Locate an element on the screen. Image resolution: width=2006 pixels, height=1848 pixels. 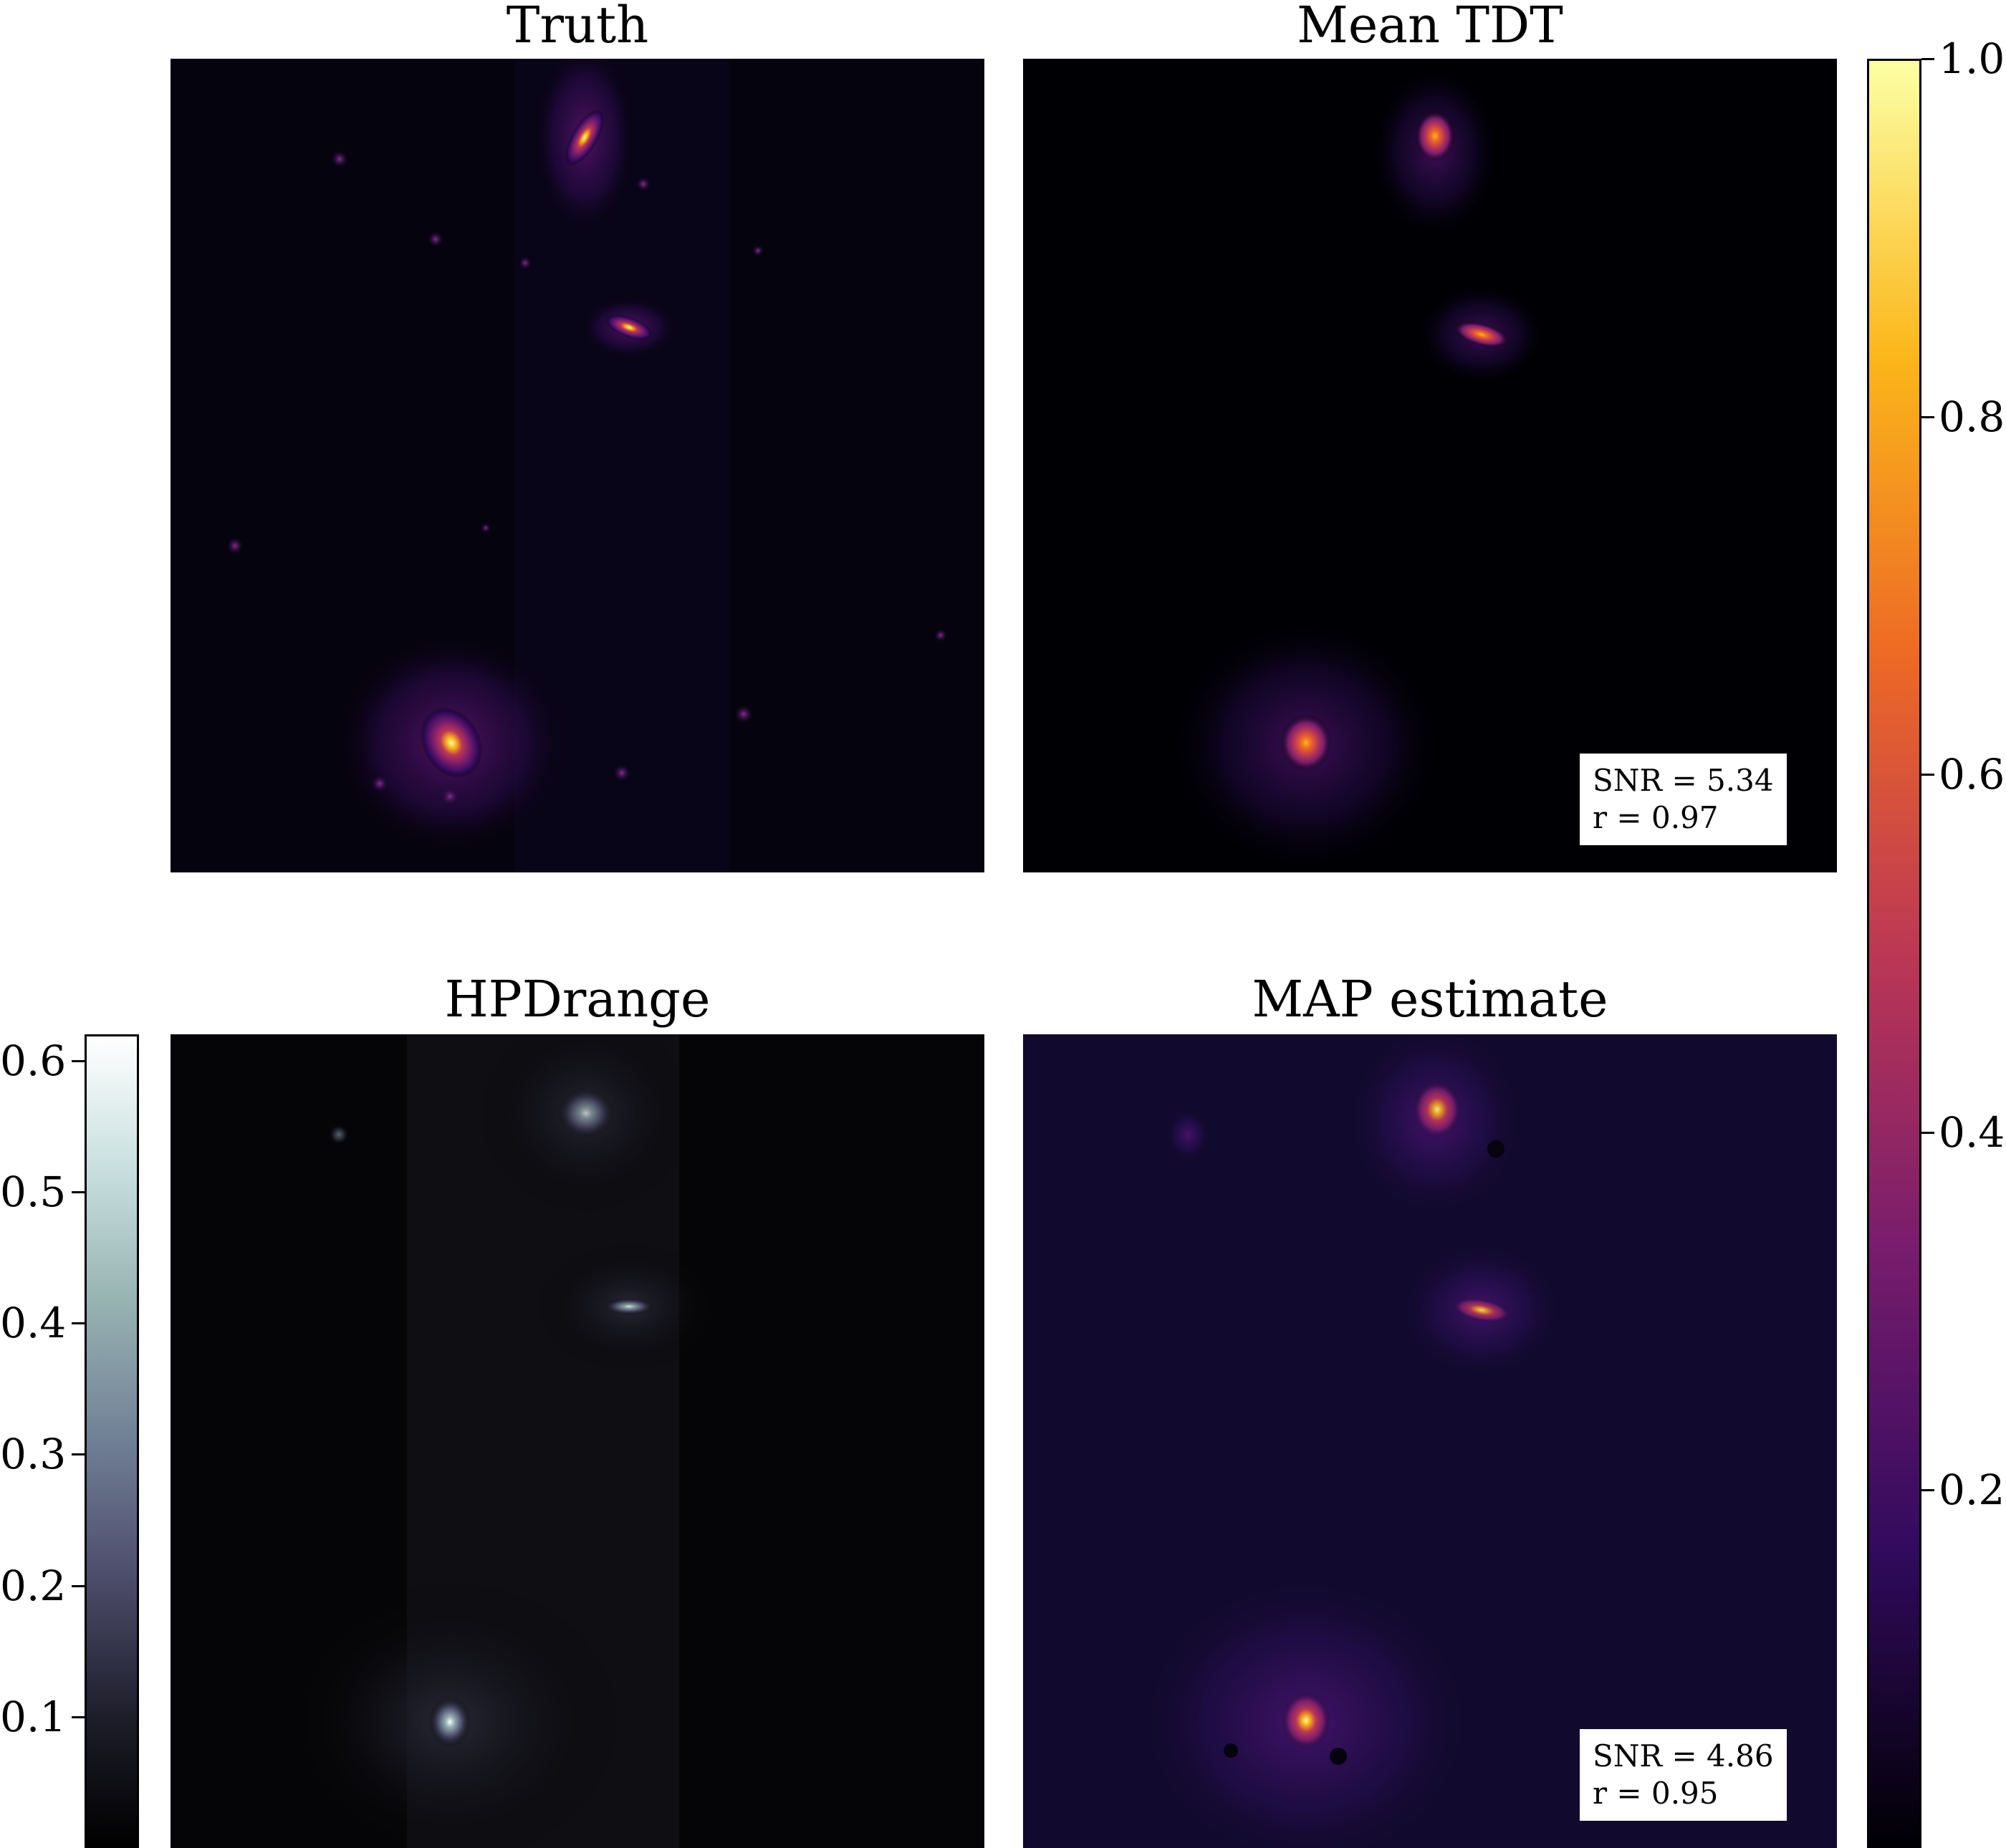
main-cbar-tick-label: 1.0 is located at coordinates (1972, 58).